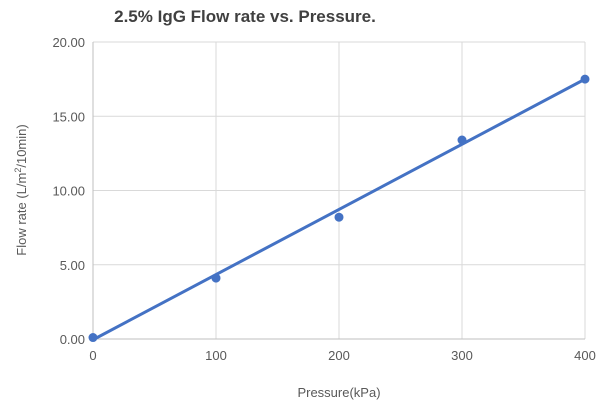 Image resolution: width=612 pixels, height=406 pixels. I want to click on x-tick-label: 300, so click(462, 355).